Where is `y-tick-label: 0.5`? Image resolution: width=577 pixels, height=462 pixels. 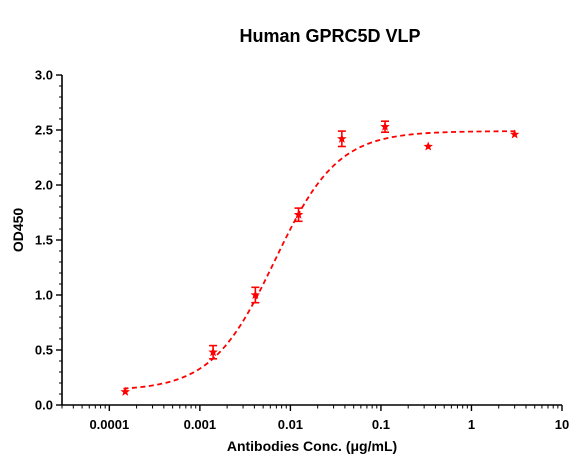 y-tick-label: 0.5 is located at coordinates (44, 350).